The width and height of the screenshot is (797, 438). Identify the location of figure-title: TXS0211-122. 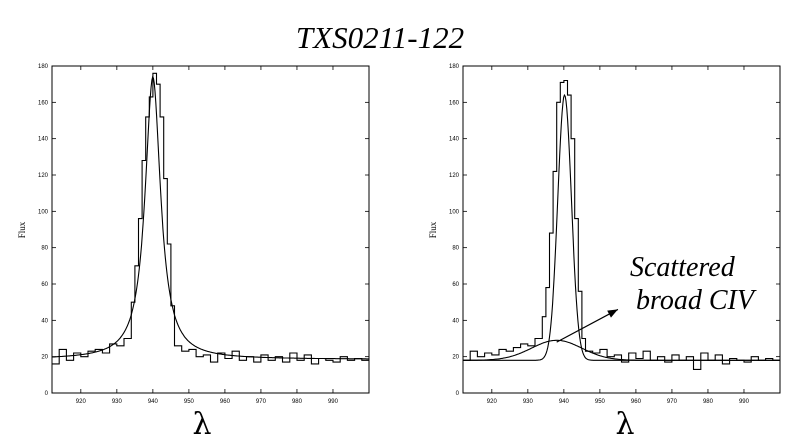
(380, 37).